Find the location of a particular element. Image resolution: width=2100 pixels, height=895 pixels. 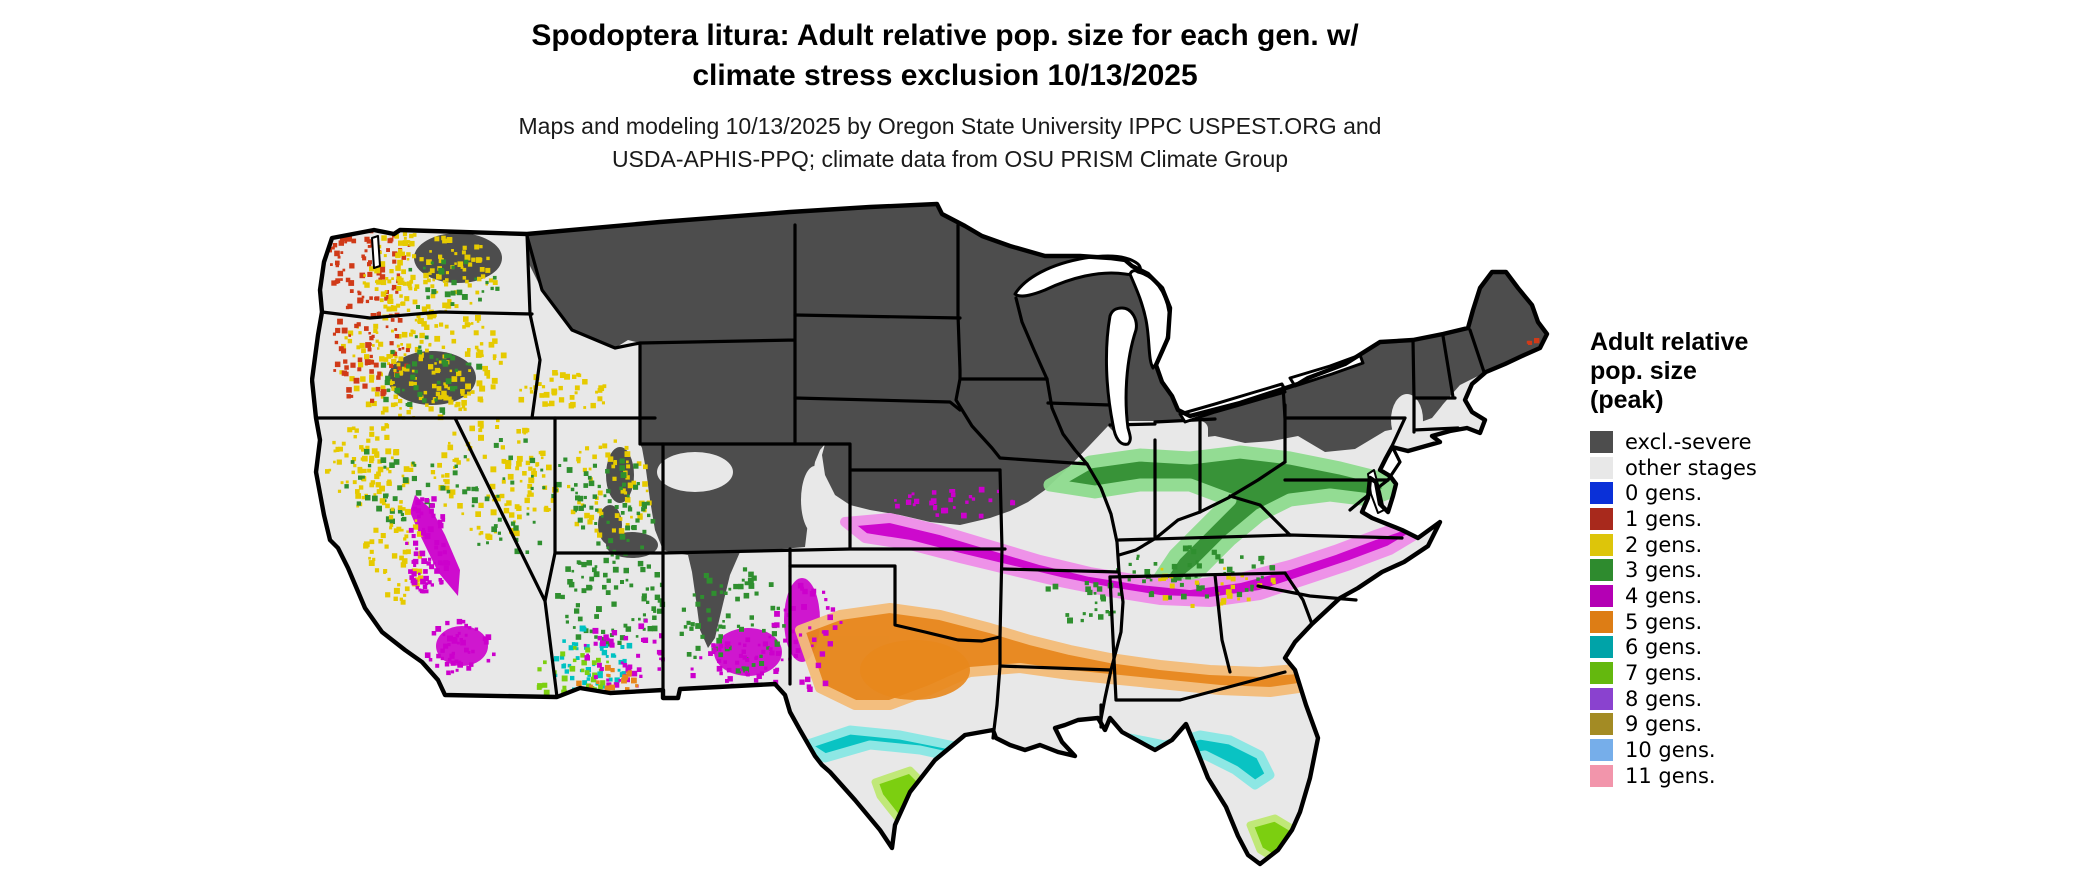

legend-title-line-1: Adult relative is located at coordinates (1669, 342).